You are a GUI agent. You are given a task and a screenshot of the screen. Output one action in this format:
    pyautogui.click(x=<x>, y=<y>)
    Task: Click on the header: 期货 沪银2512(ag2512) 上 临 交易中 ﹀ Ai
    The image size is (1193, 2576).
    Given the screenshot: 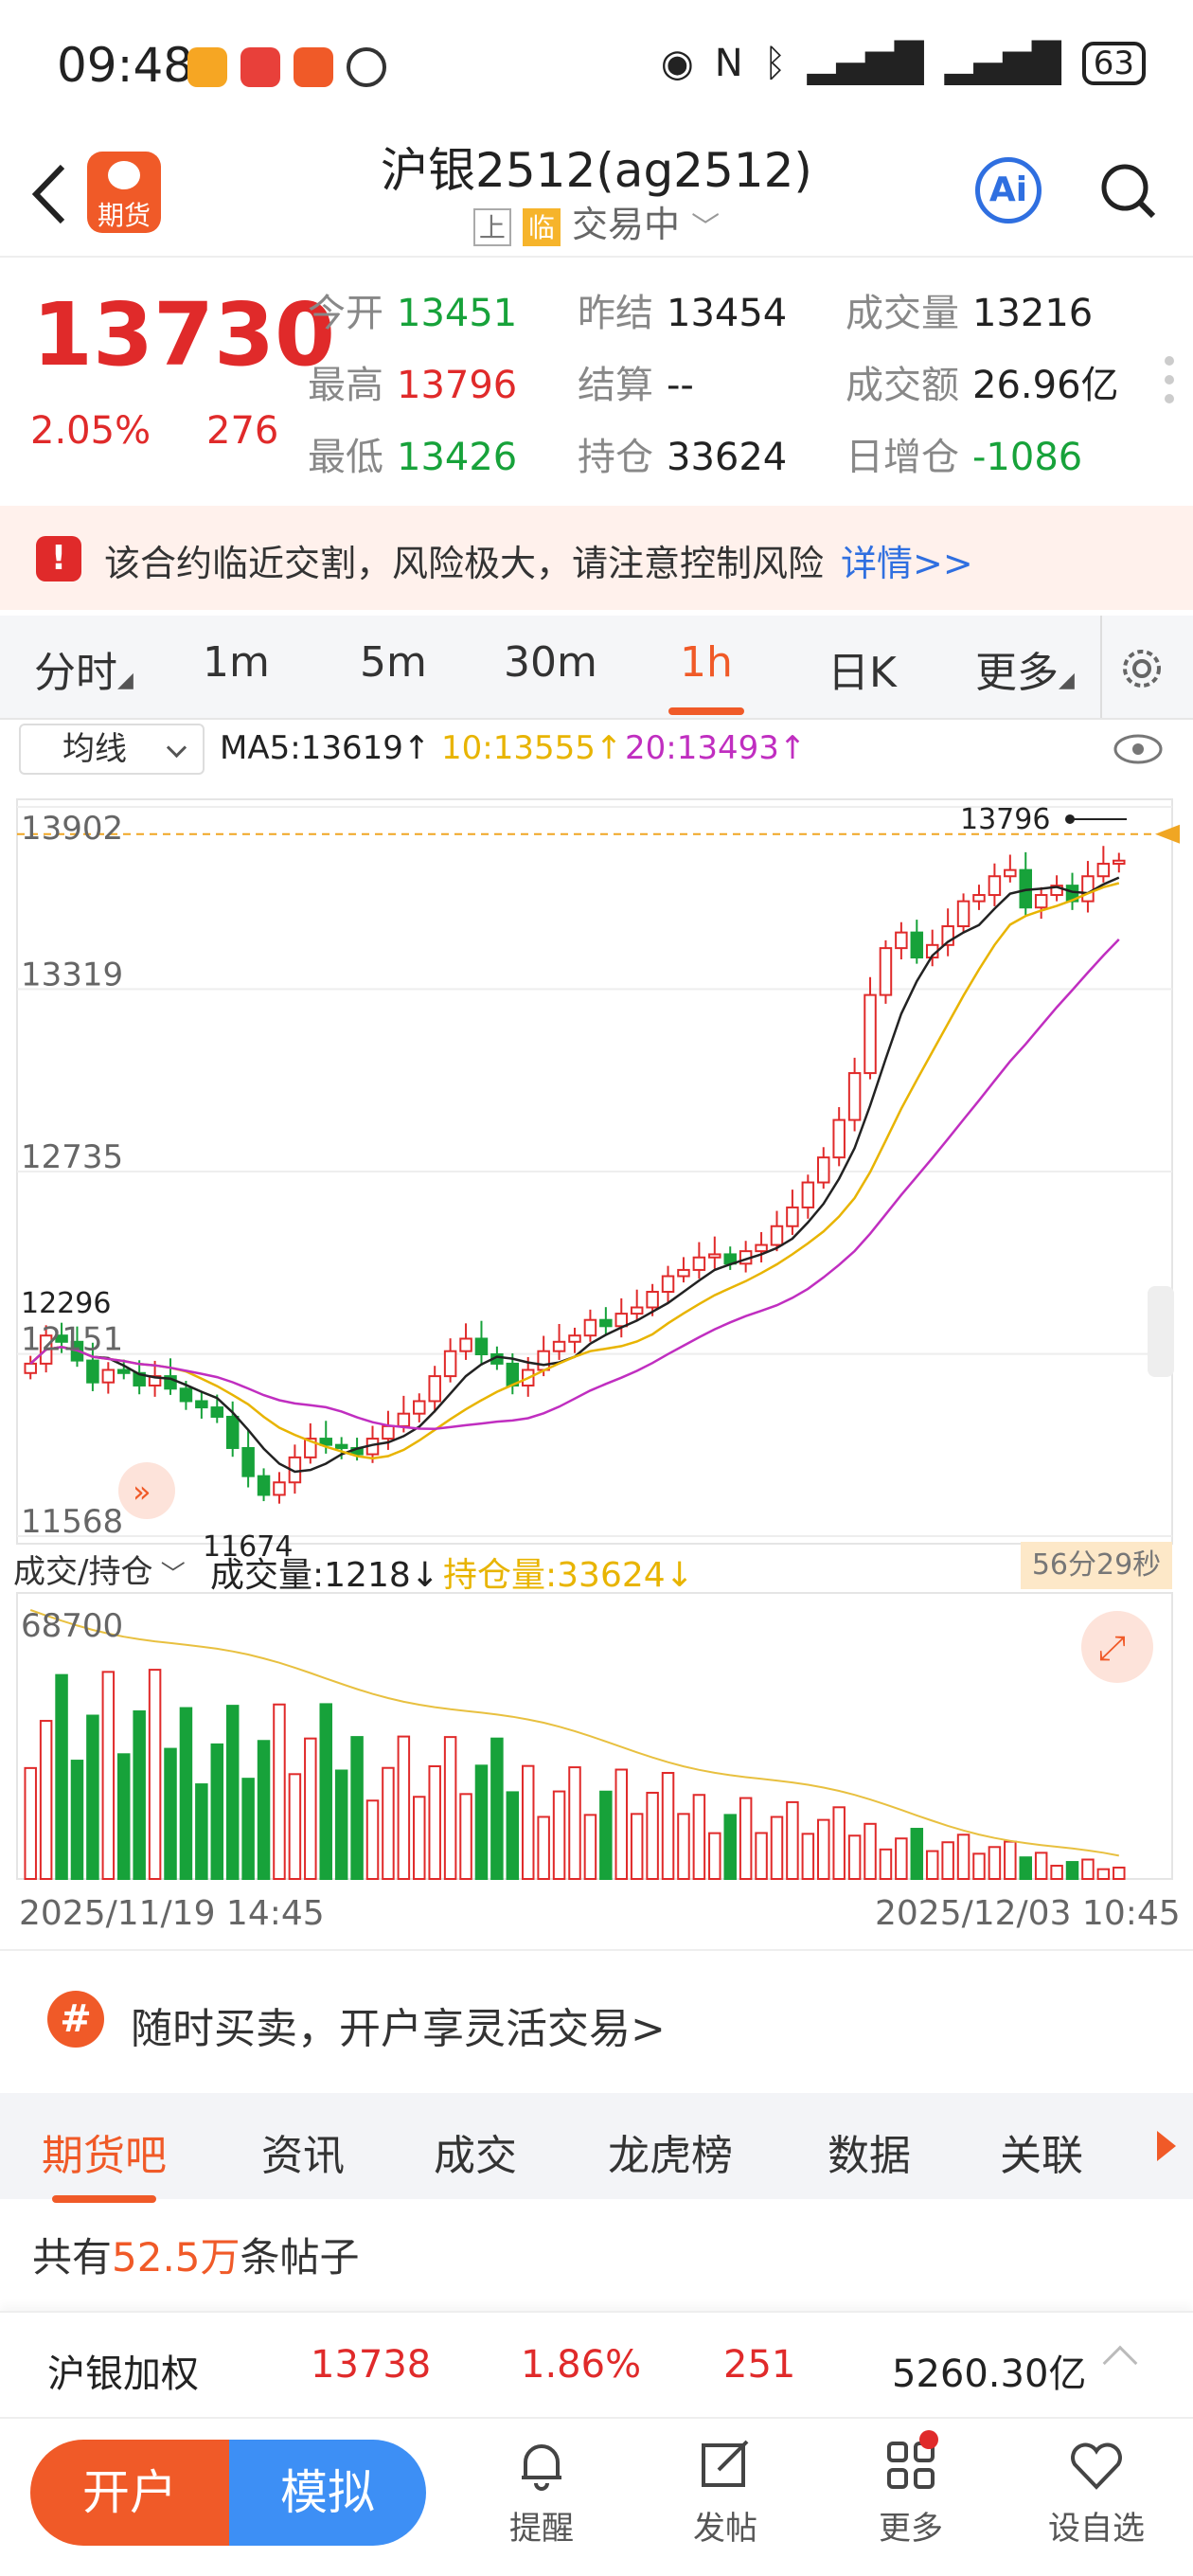 What is the action you would take?
    pyautogui.click(x=596, y=189)
    